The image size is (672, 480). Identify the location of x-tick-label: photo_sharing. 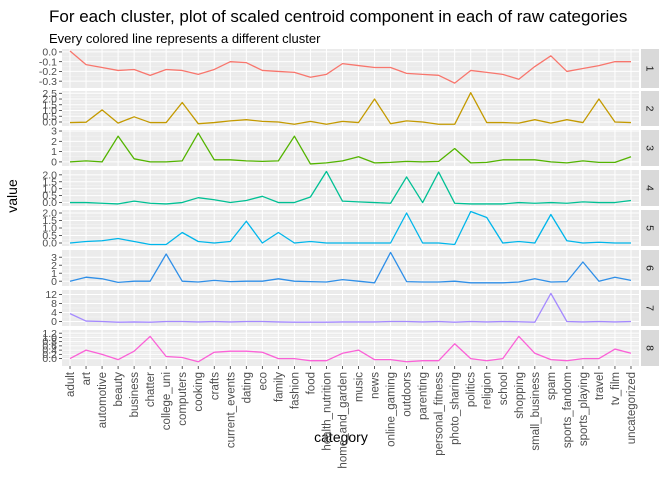
(456, 408).